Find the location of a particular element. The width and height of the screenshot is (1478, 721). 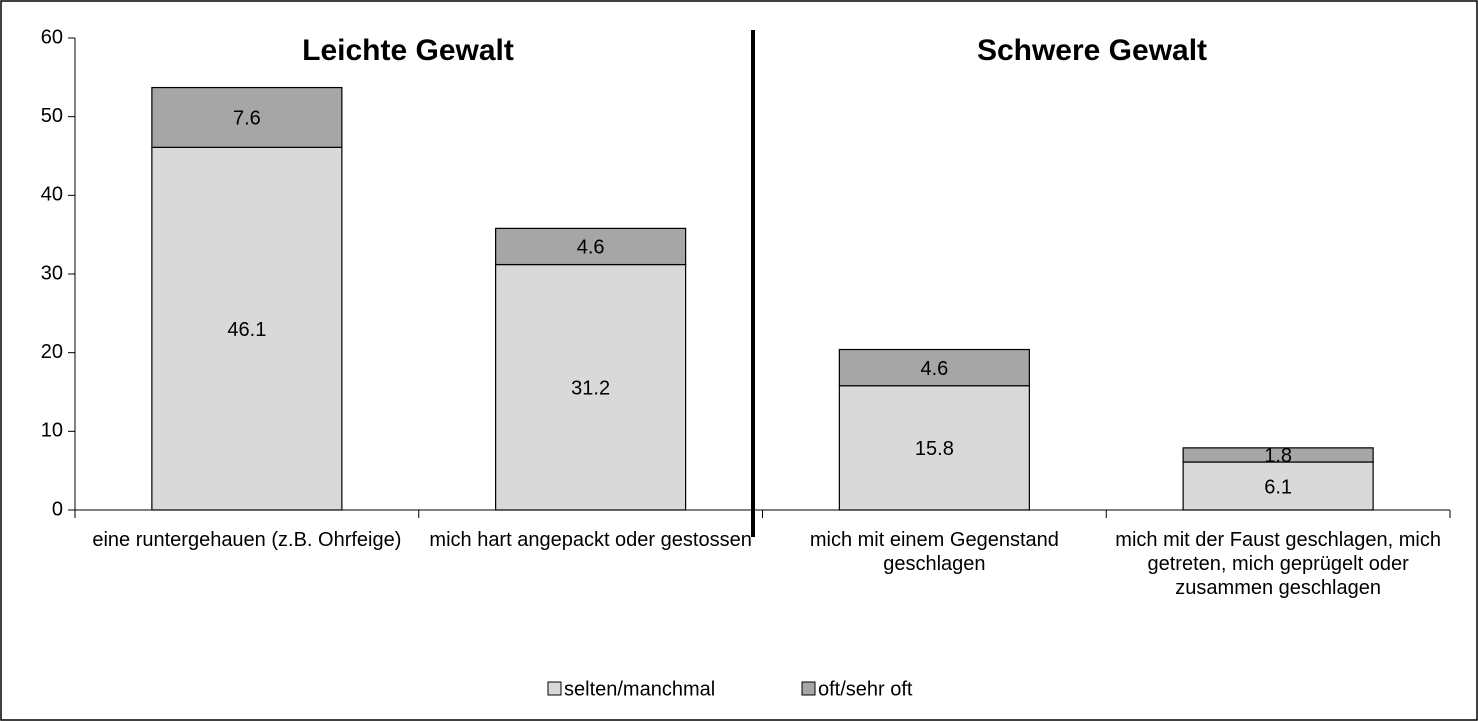

y-tick-label: 10 is located at coordinates (52, 431).